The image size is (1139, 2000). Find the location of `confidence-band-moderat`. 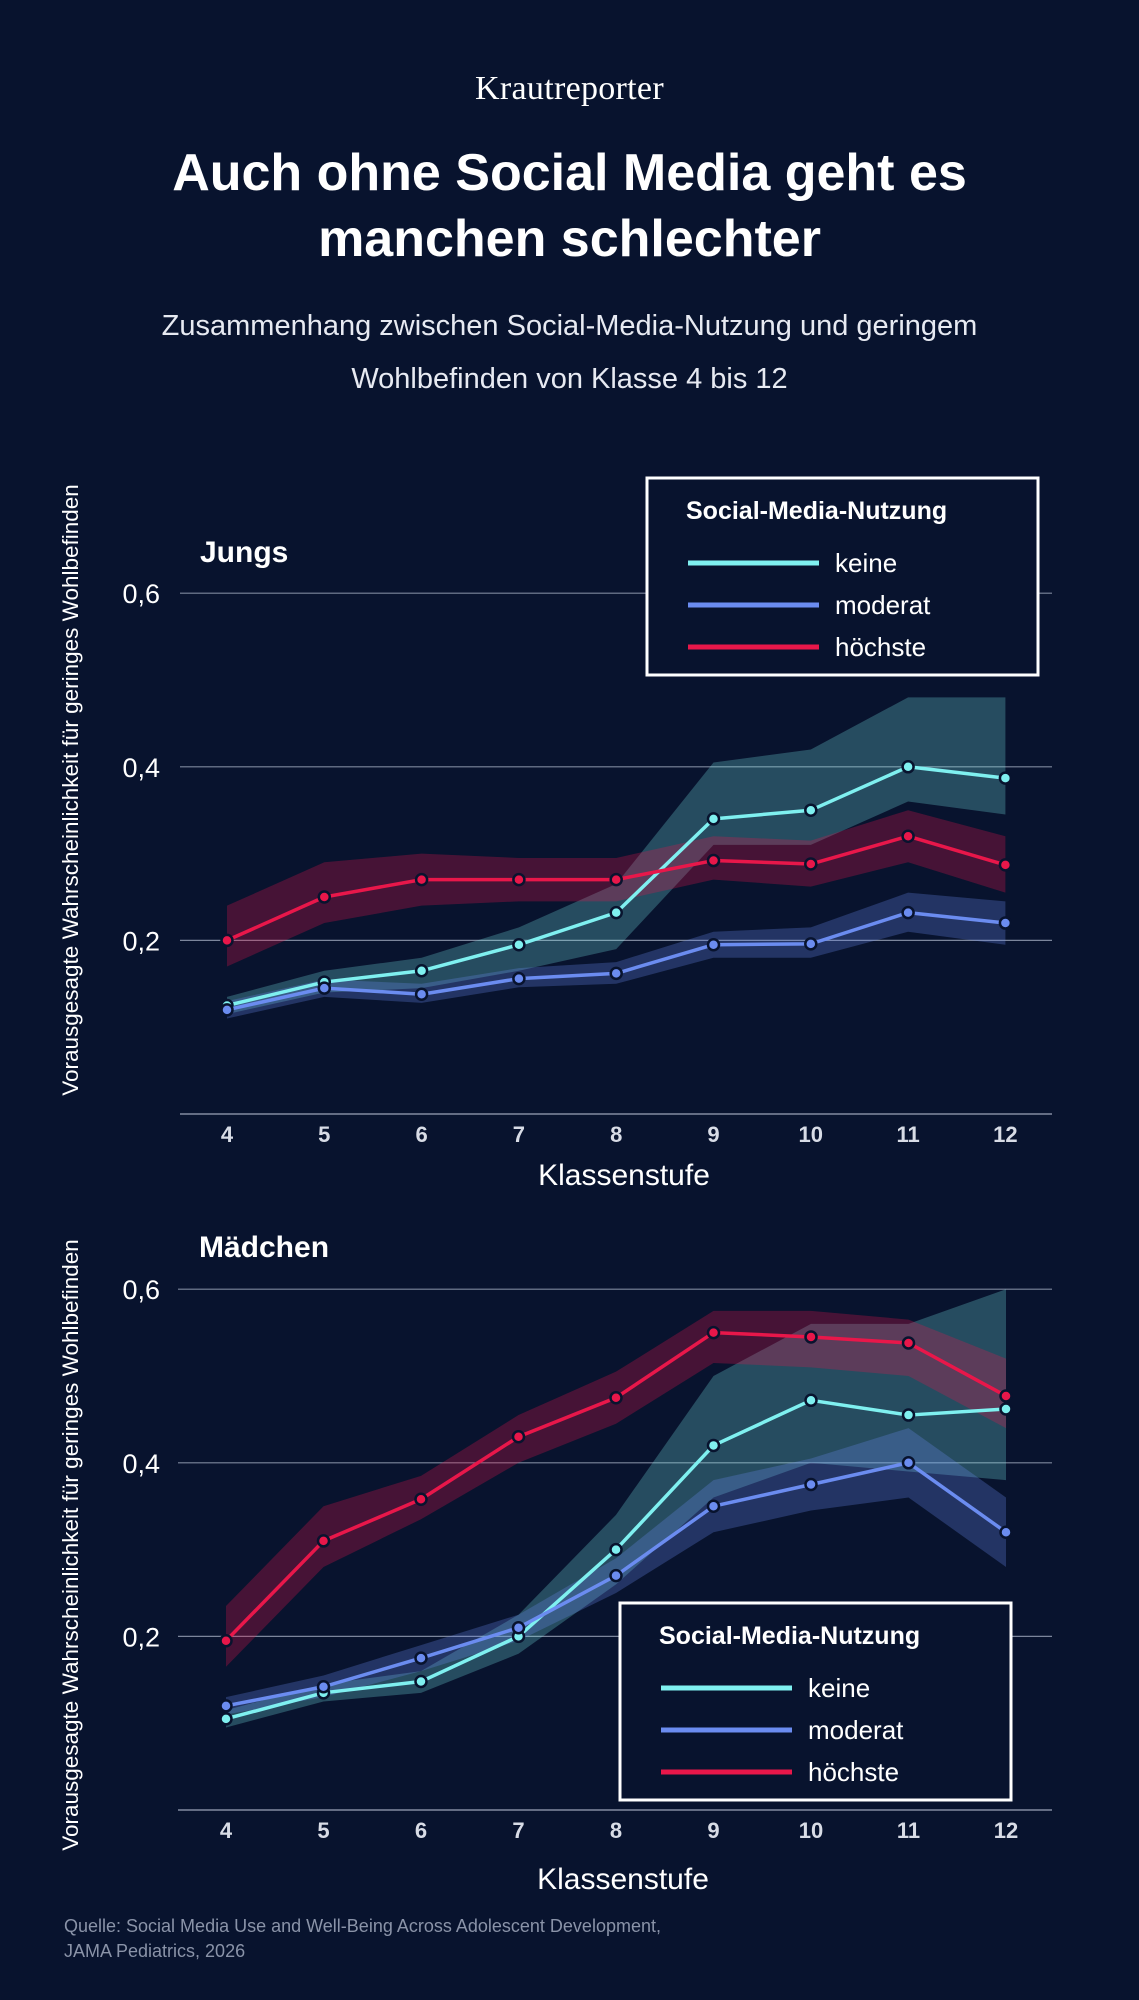

confidence-band-moderat is located at coordinates (616, 955).